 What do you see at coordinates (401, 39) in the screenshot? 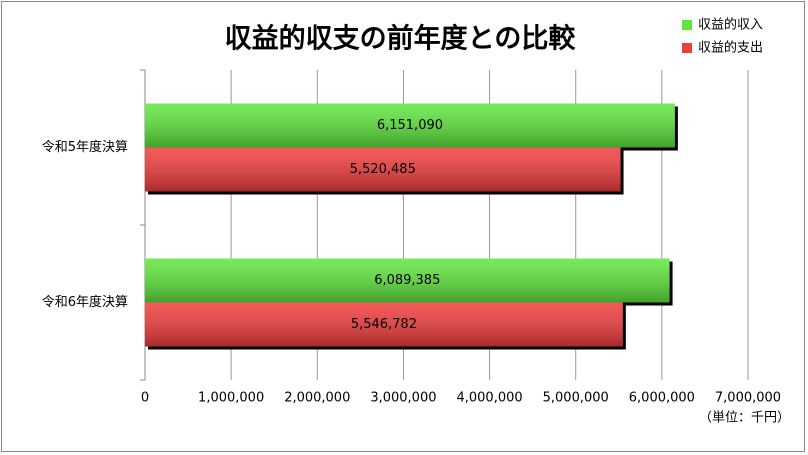
I see `chart-title: 収益的収支の前年度との比較` at bounding box center [401, 39].